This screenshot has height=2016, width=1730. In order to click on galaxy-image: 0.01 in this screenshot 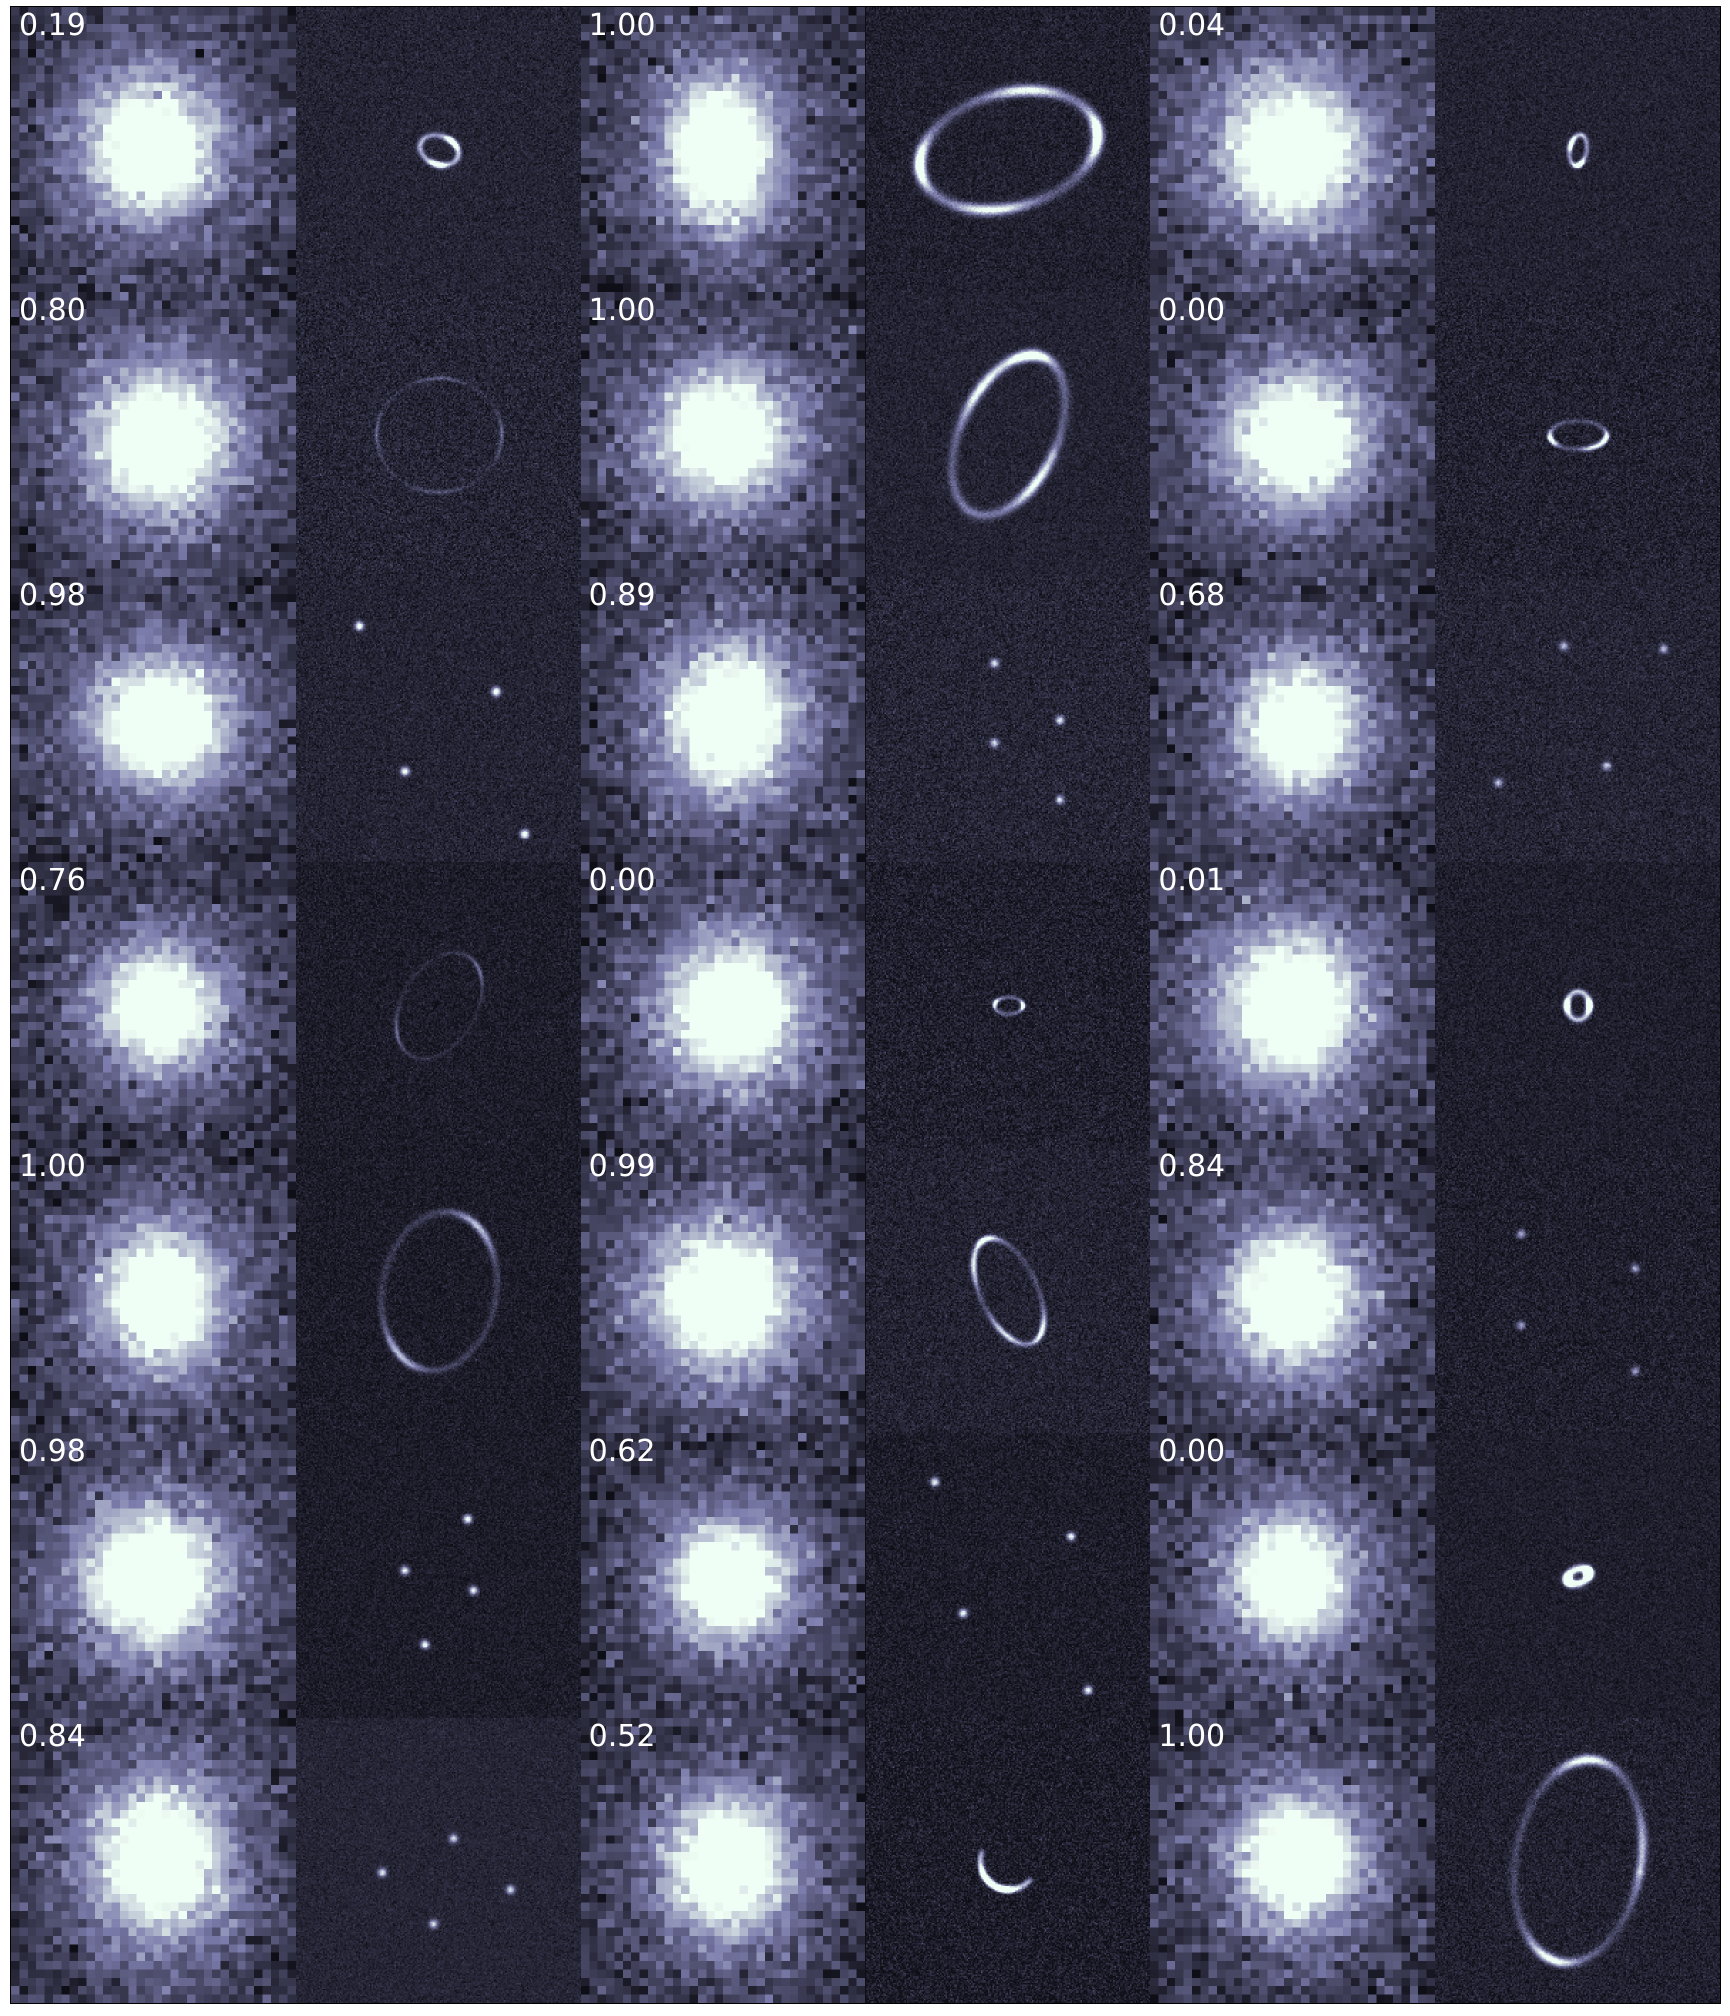, I will do `click(1293, 1005)`.